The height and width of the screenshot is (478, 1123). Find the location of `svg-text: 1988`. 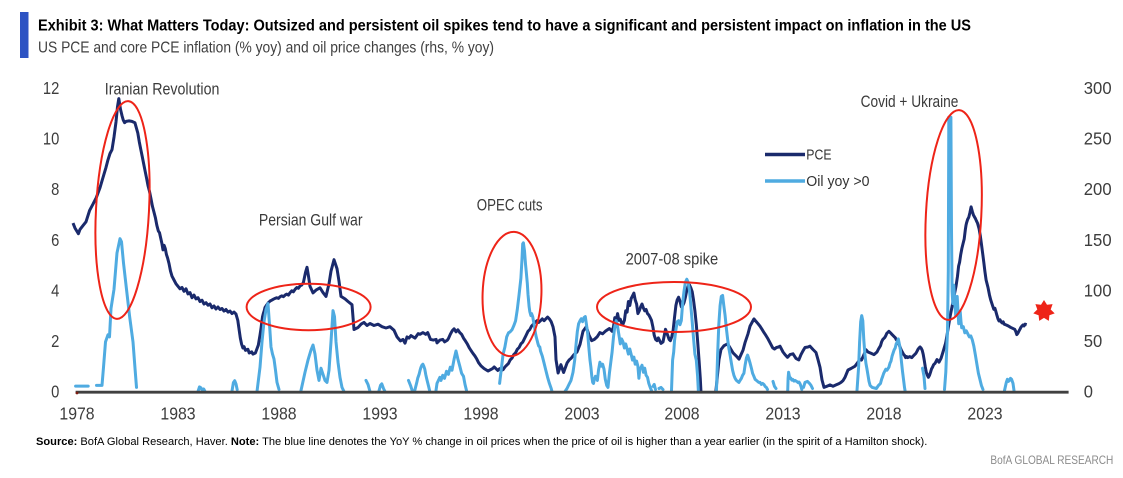

svg-text: 1988 is located at coordinates (278, 414).